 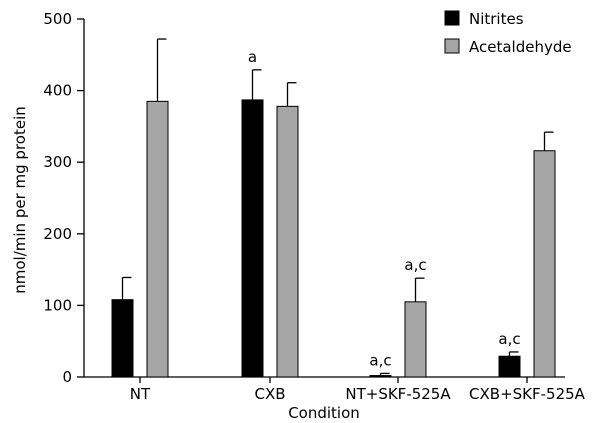 What do you see at coordinates (140, 394) in the screenshot?
I see `x-tick-label: NT` at bounding box center [140, 394].